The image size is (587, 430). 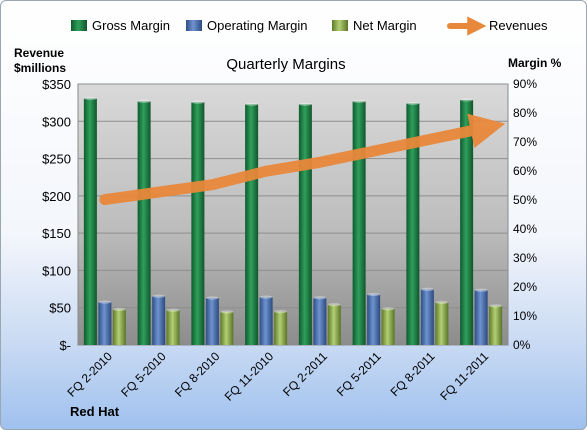 What do you see at coordinates (413, 374) in the screenshot?
I see `x-tick-label: FQ 8-2011` at bounding box center [413, 374].